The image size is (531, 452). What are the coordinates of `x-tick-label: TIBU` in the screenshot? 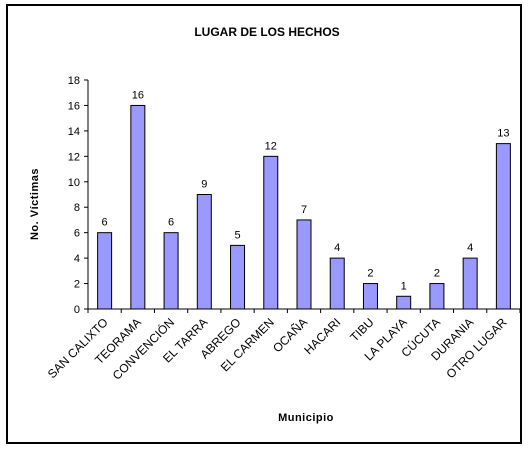 It's located at (361, 329).